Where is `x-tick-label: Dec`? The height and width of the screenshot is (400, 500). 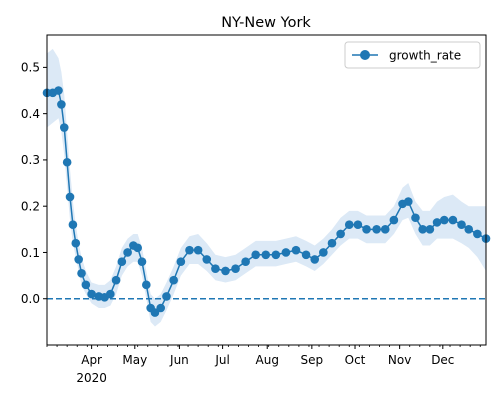
x-tick-label: Dec is located at coordinates (442, 360).